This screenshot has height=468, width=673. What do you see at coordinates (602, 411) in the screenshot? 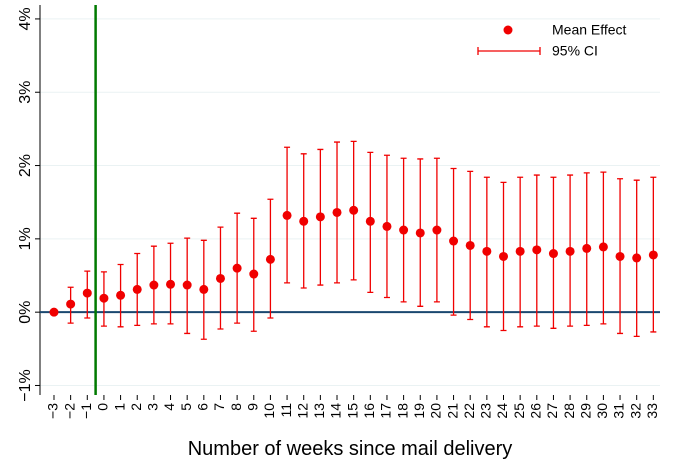
I see `x-tick-label: 30` at bounding box center [602, 411].